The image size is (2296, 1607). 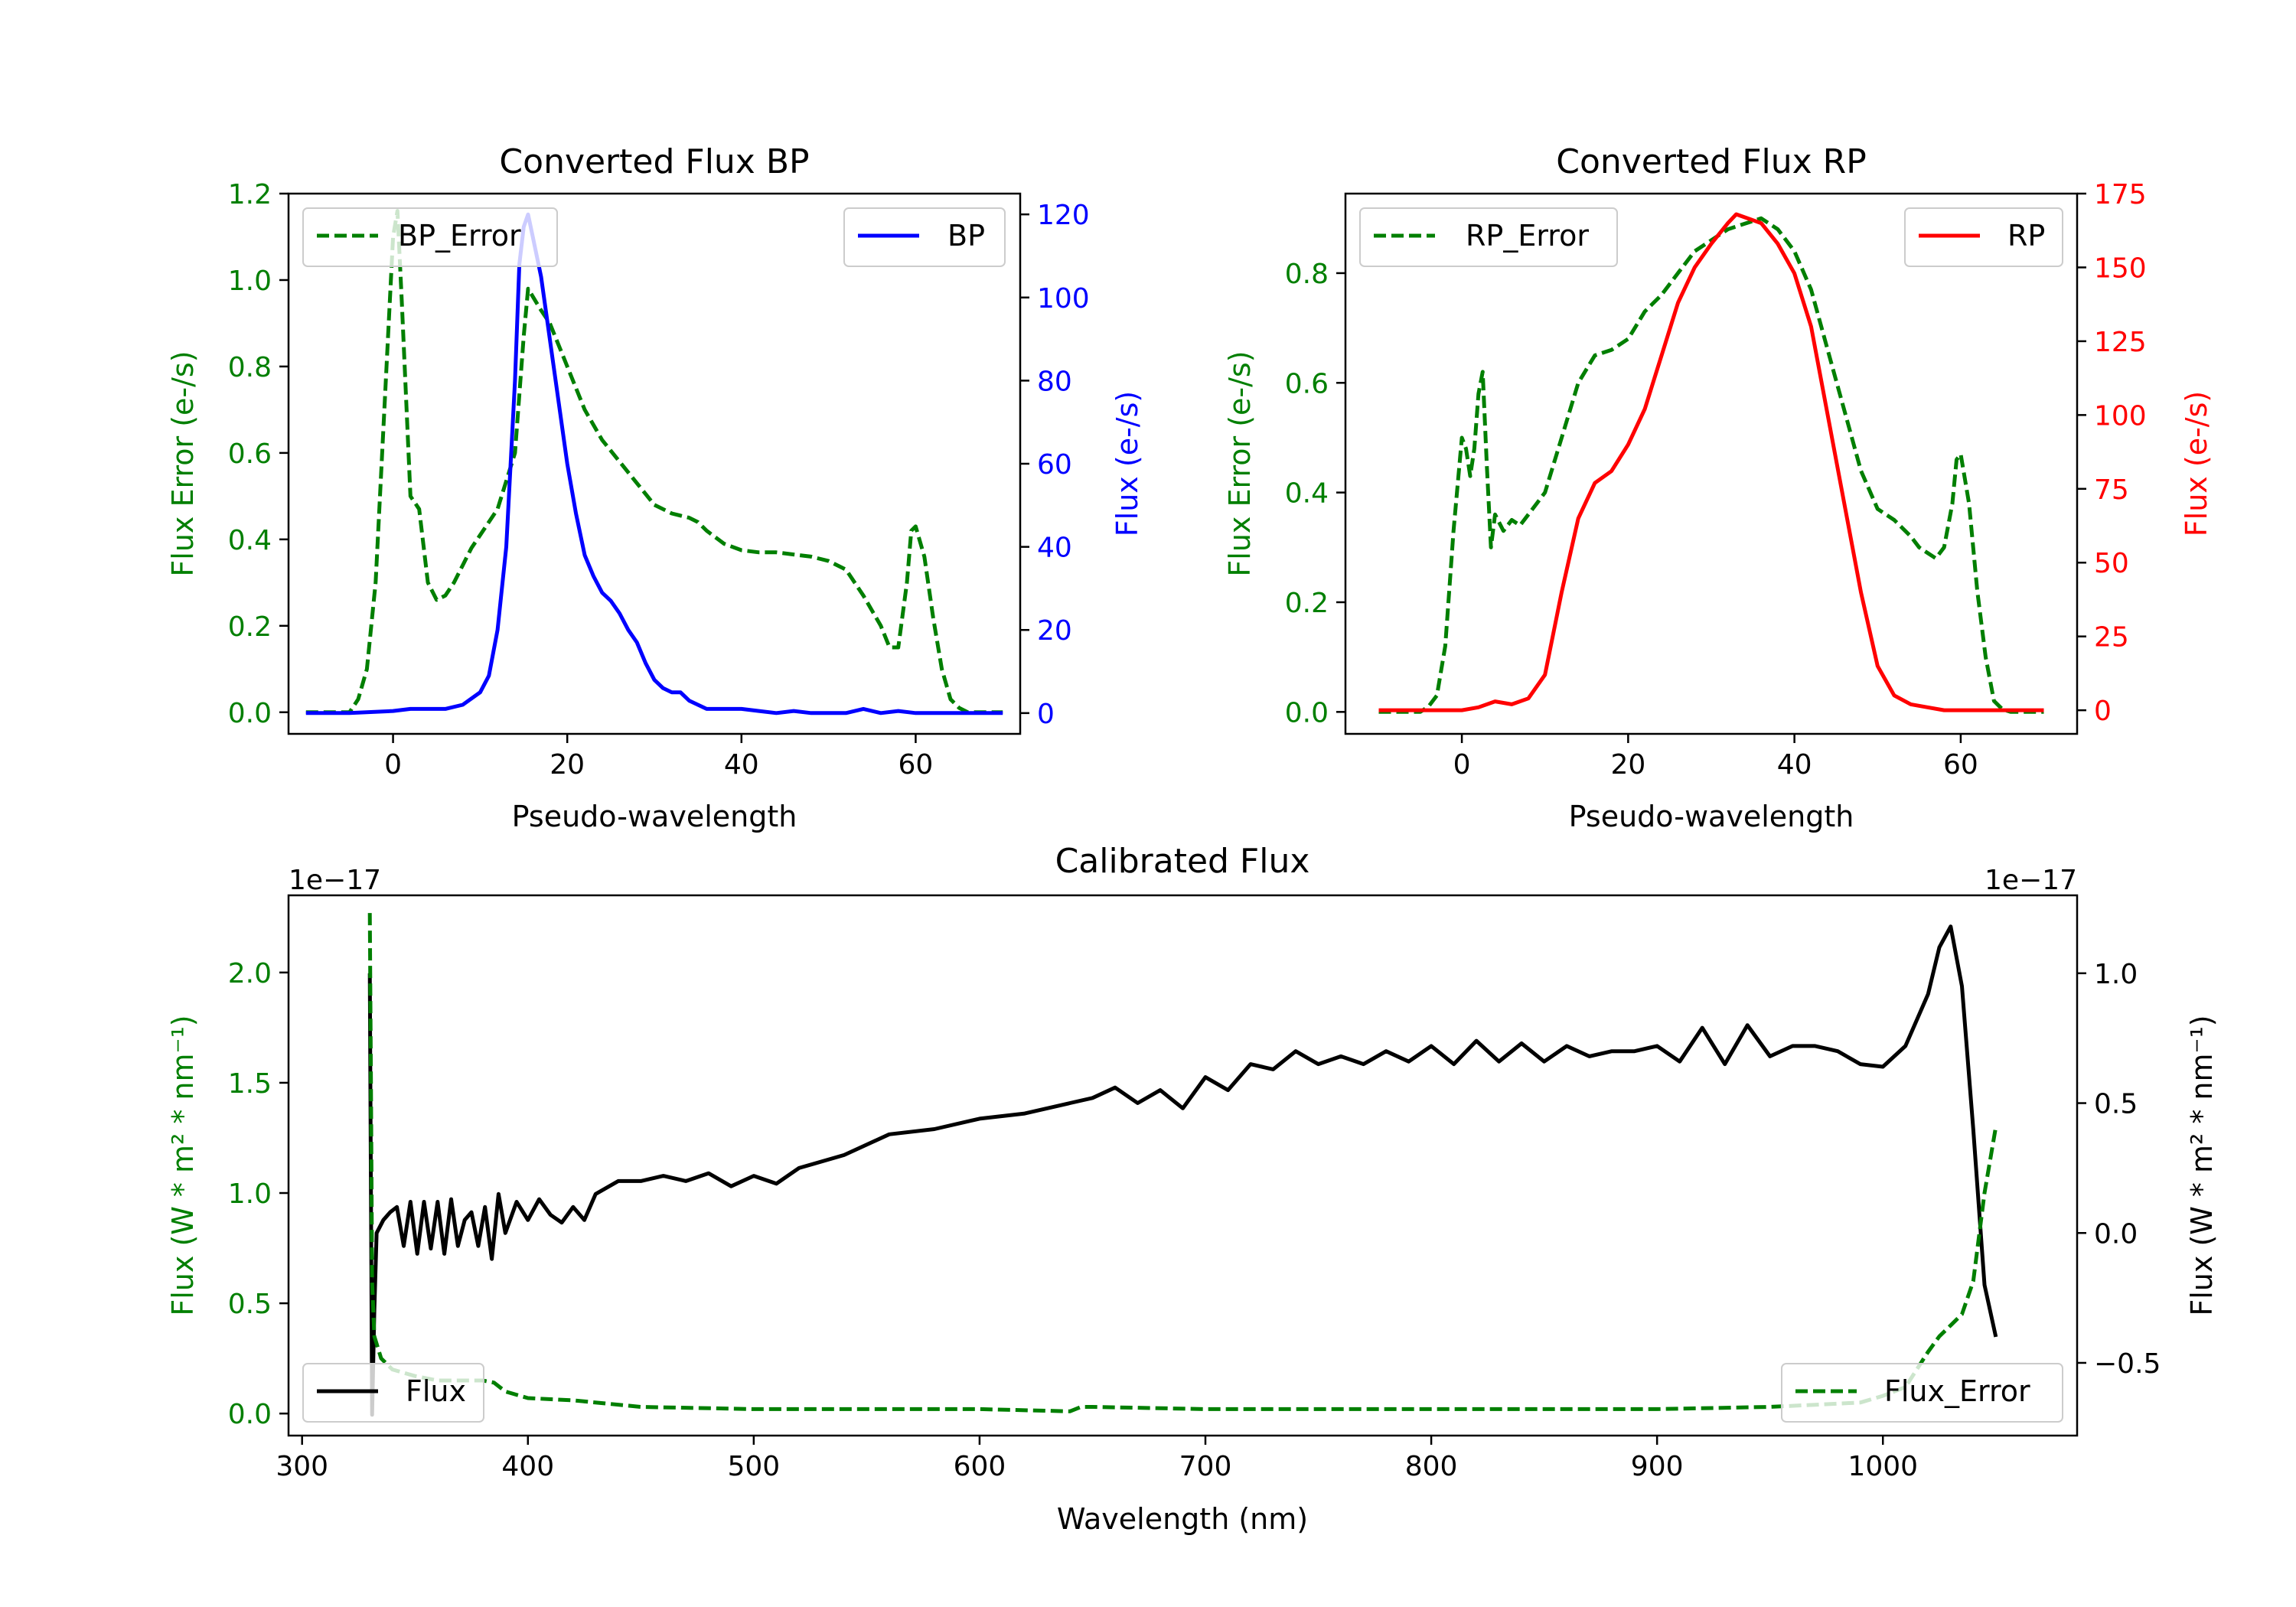 I want to click on legend-left: Flux, so click(x=393, y=1393).